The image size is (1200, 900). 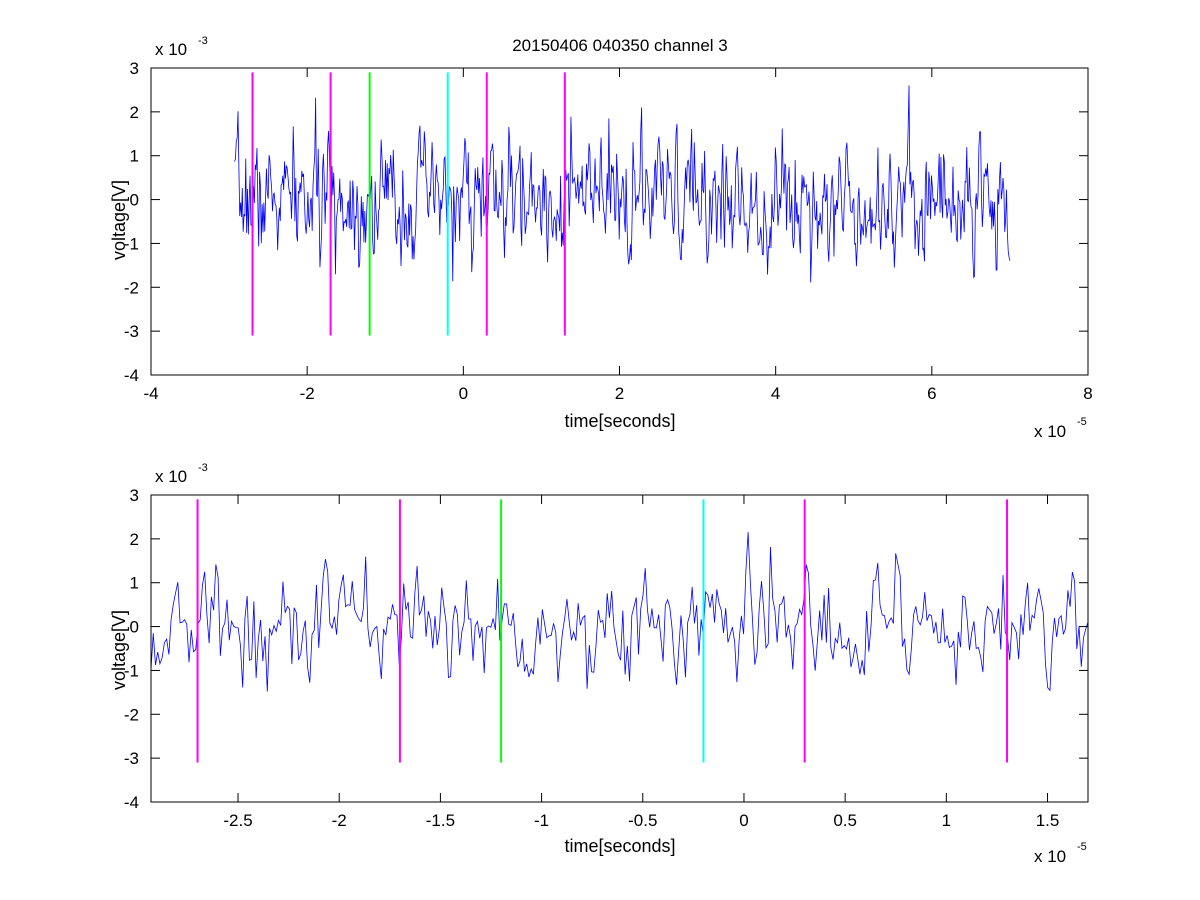 I want to click on x-tick-label: -1, so click(x=541, y=820).